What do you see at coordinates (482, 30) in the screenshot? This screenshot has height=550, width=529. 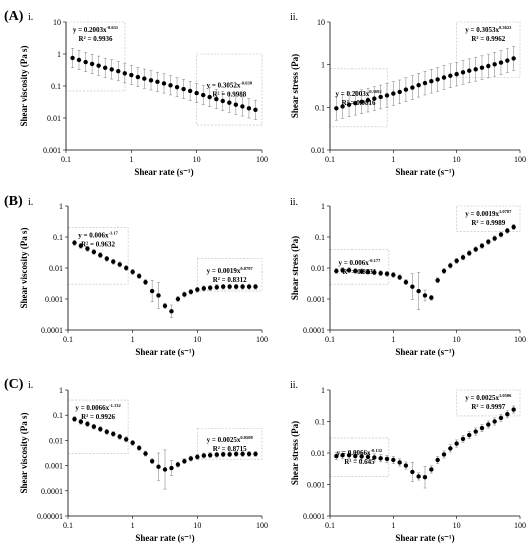 I see `fit-equation-base: y = 0.3053x` at bounding box center [482, 30].